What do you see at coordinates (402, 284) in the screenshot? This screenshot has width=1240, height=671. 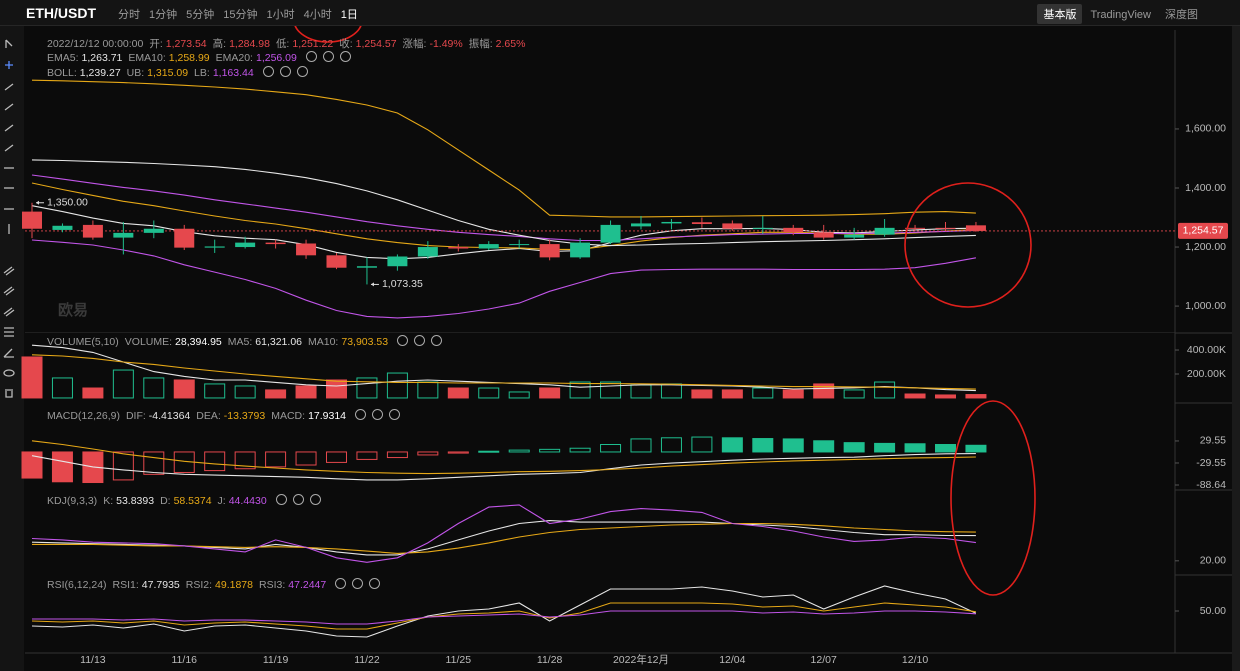 I see `price-marker-label: 1,073.35` at bounding box center [402, 284].